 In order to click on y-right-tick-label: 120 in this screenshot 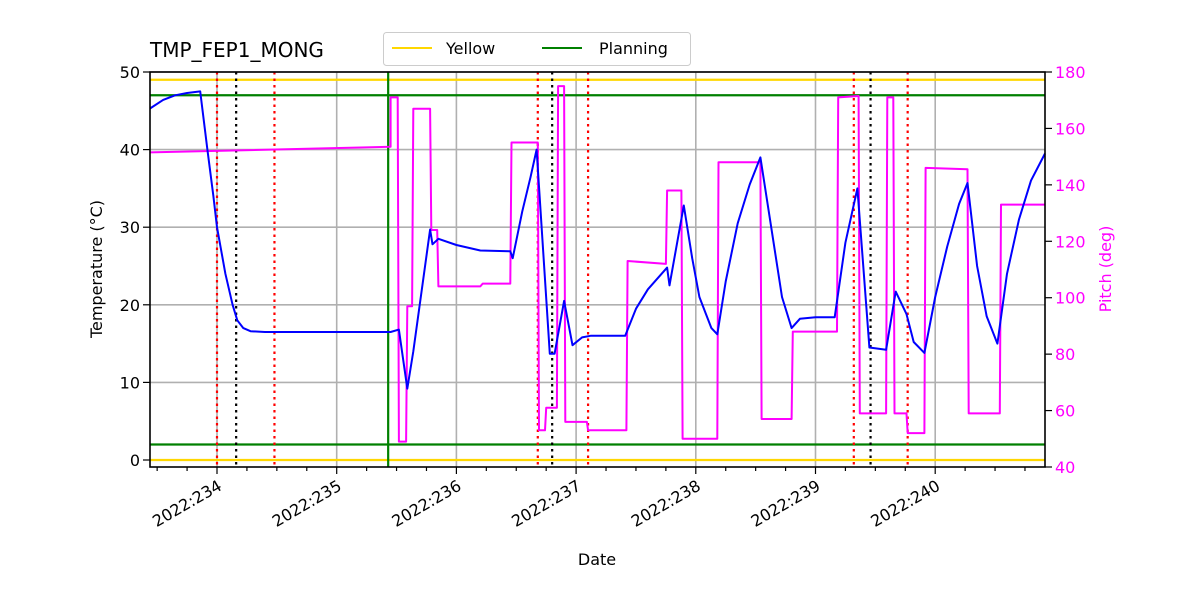, I will do `click(1070, 241)`.